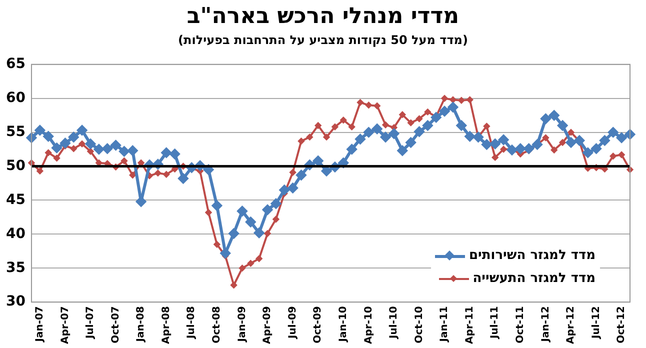 Image resolution: width=646 pixels, height=348 pixels. What do you see at coordinates (242, 324) in the screenshot?
I see `x-tick-label: Jan-09` at bounding box center [242, 324].